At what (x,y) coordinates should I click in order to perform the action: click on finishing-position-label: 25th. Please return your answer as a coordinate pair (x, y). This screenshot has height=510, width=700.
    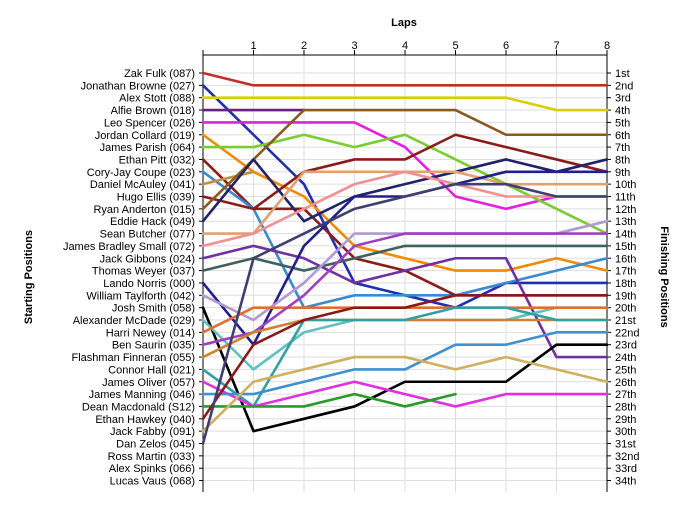
    Looking at the image, I should click on (625, 370).